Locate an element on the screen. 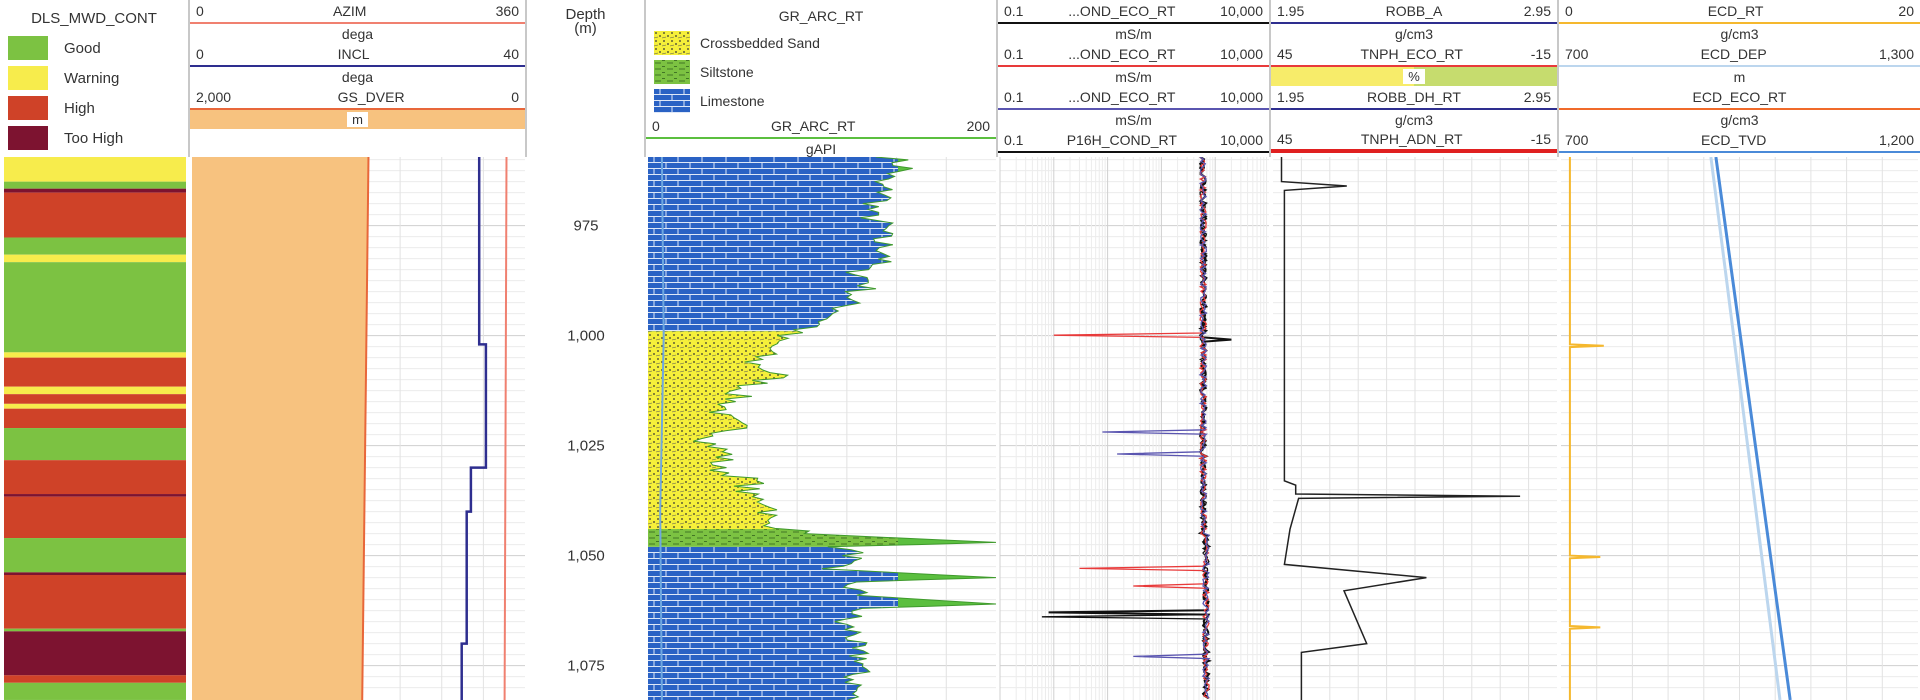  legend-item-too-high: Too High is located at coordinates (94, 138).